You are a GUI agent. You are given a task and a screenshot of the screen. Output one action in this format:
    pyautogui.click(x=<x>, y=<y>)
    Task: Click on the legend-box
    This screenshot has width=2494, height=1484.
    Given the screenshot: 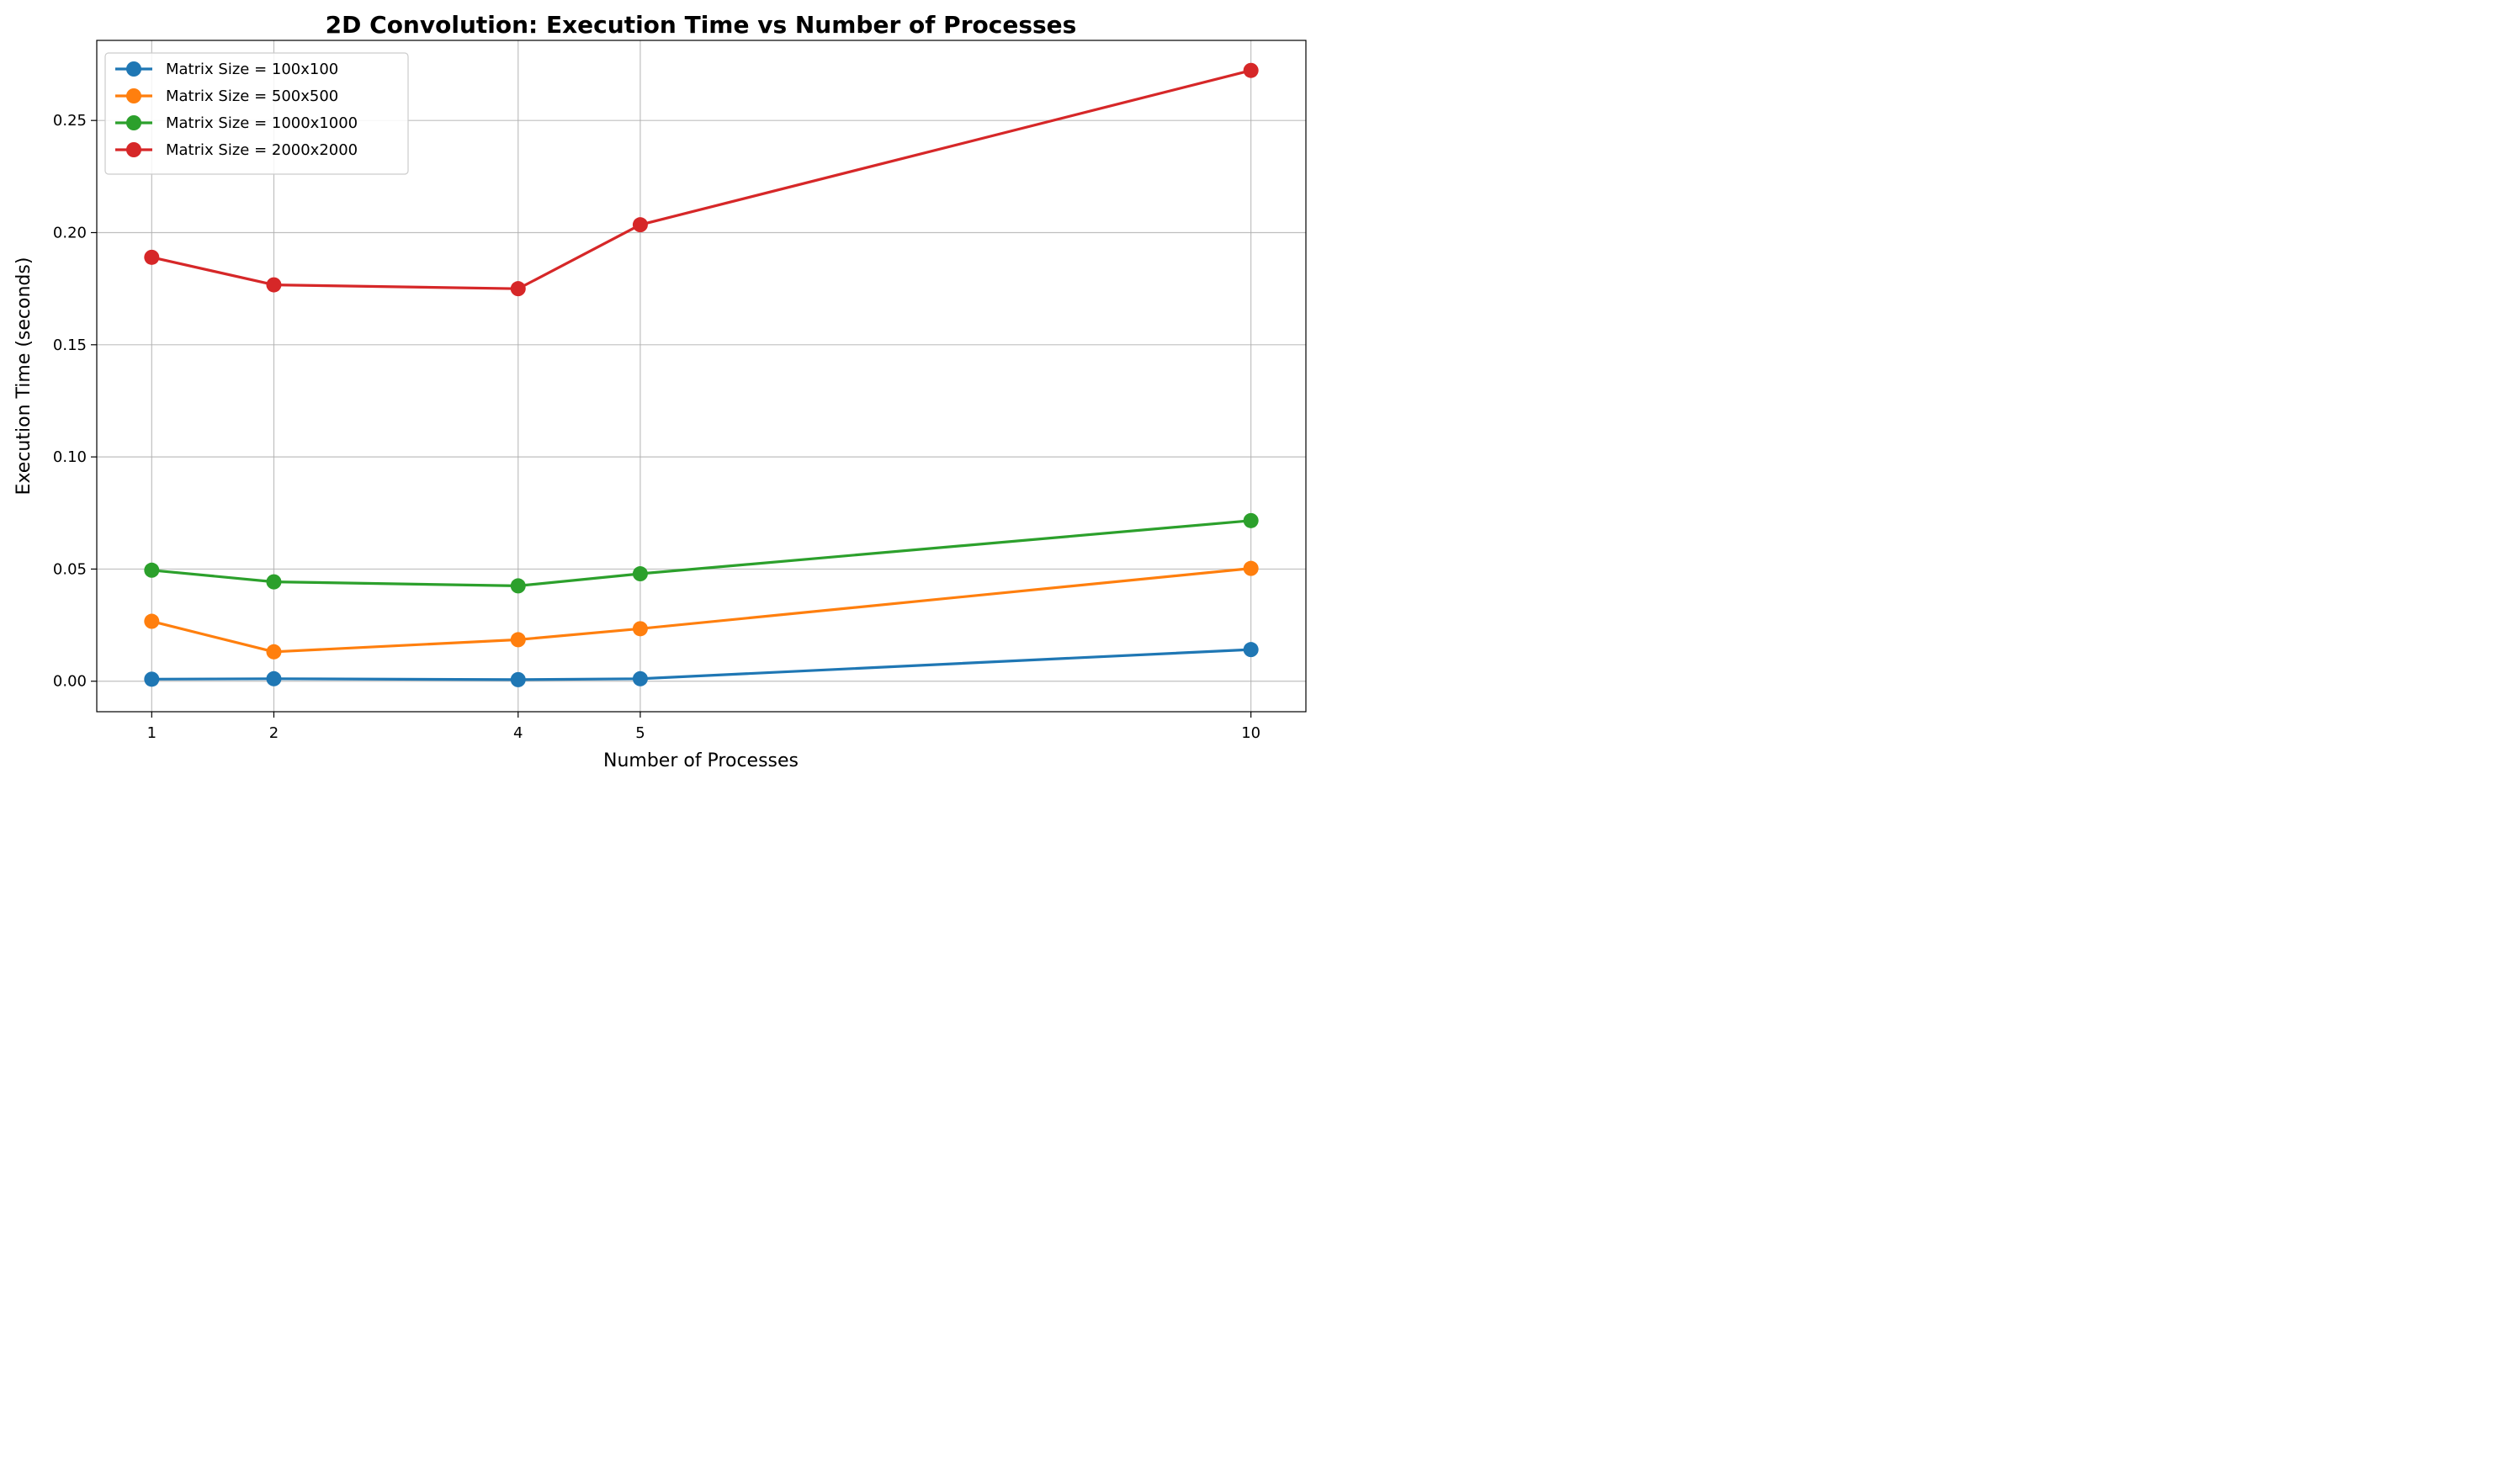 What is the action you would take?
    pyautogui.click(x=256, y=113)
    